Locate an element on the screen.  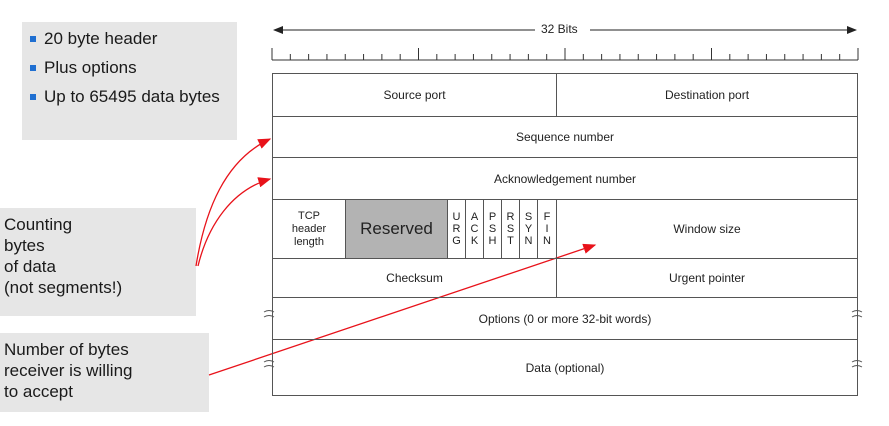
note-line: (not segments!) is located at coordinates (63, 287).